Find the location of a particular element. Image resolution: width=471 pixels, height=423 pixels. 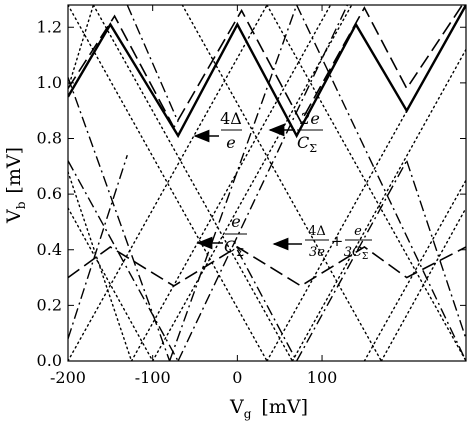

y-tick-label: 1.2 is located at coordinates (49, 26).